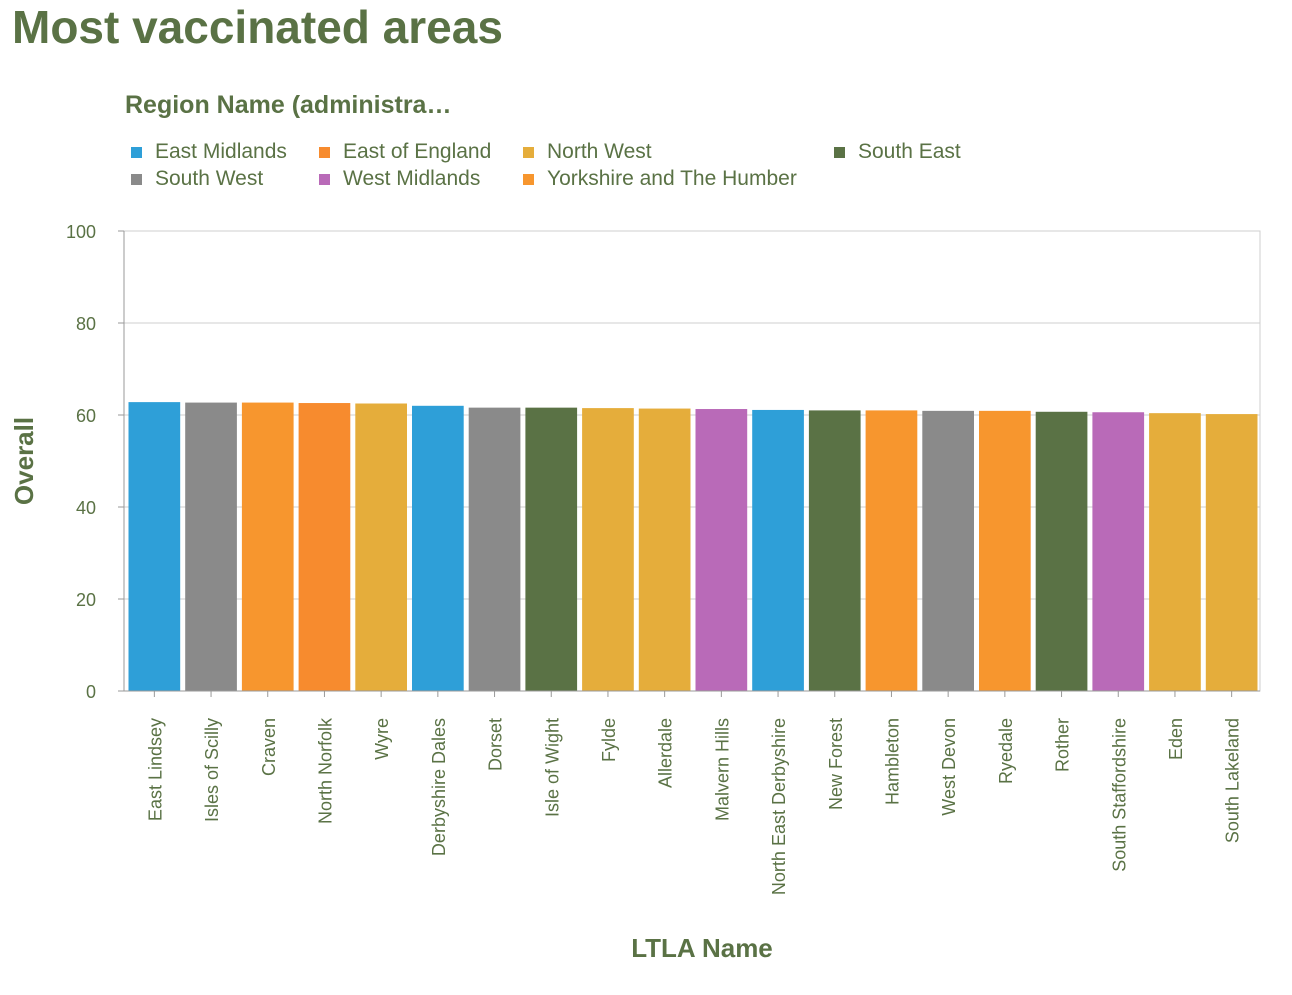 This screenshot has height=995, width=1292. Describe the element at coordinates (209, 178) in the screenshot. I see `legend-label: South West` at that location.